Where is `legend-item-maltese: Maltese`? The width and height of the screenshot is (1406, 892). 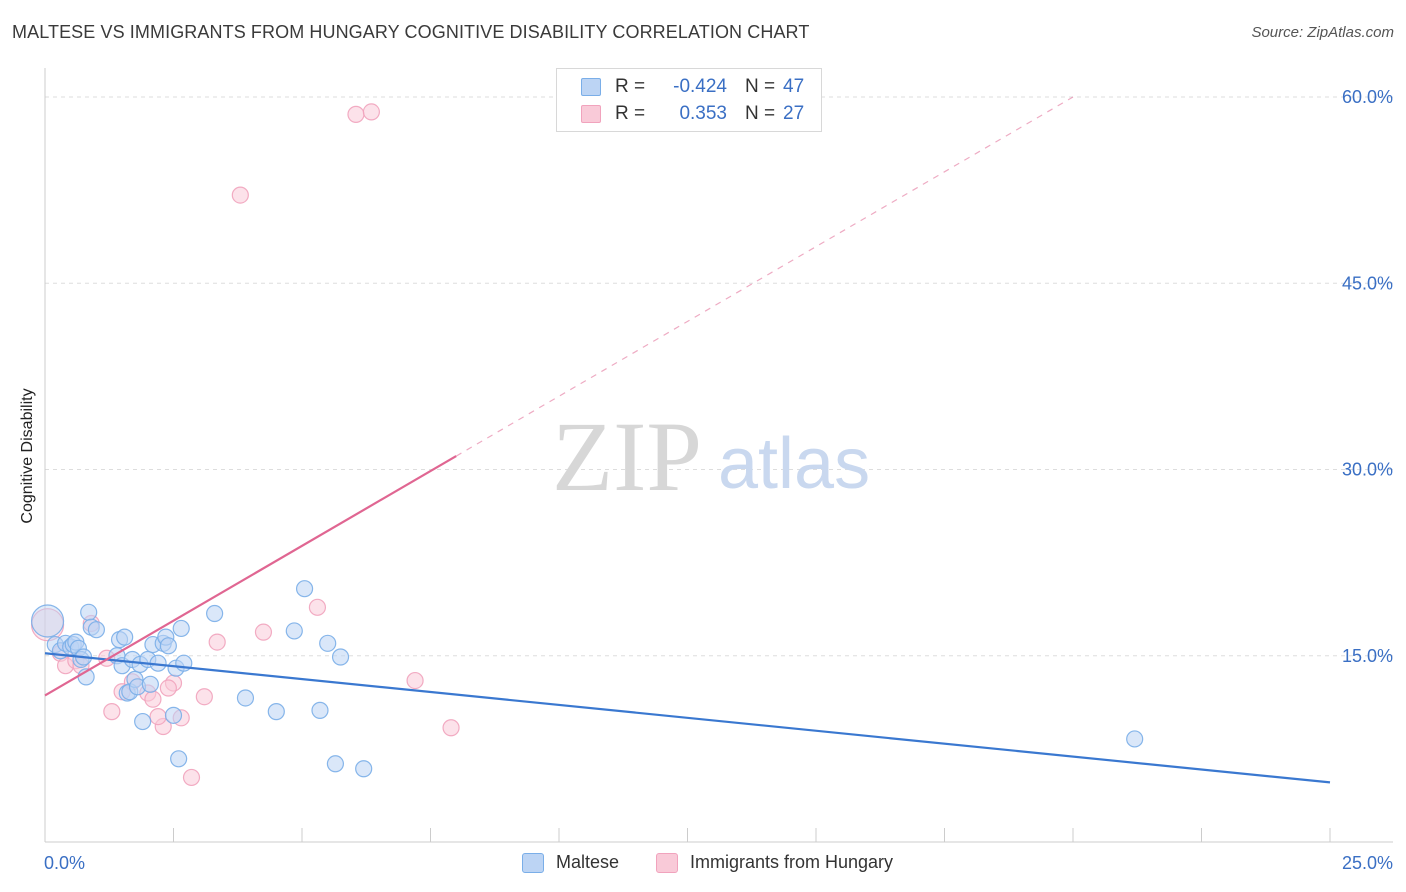 legend-item-maltese: Maltese is located at coordinates (570, 862).